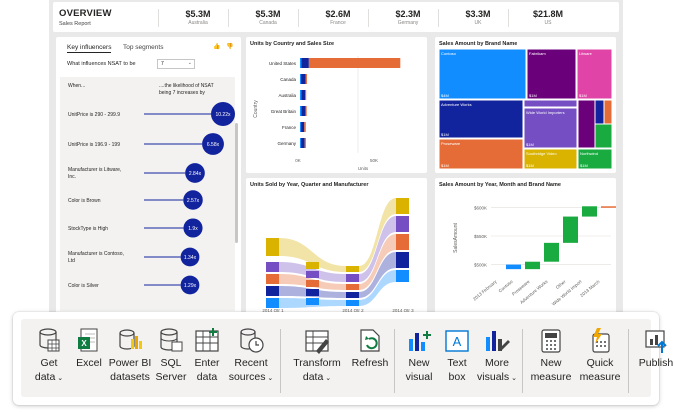  Describe the element at coordinates (317, 362) in the screenshot. I see `transform-data-button: Transform data ⌄` at that location.